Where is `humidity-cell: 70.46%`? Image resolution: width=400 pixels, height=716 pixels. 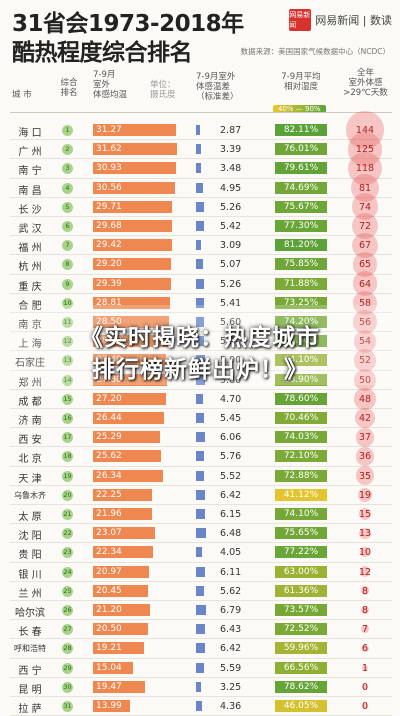
humidity-cell: 70.46% is located at coordinates (301, 418).